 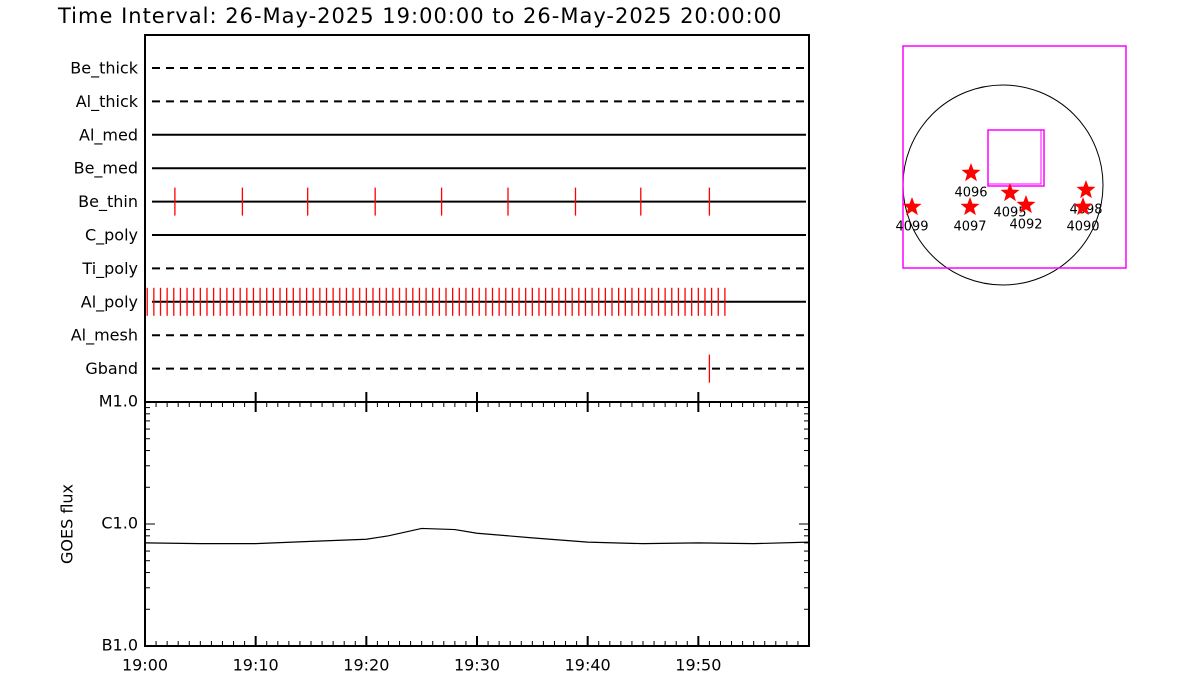 I want to click on x-tick-label: 19:50, so click(x=698, y=665).